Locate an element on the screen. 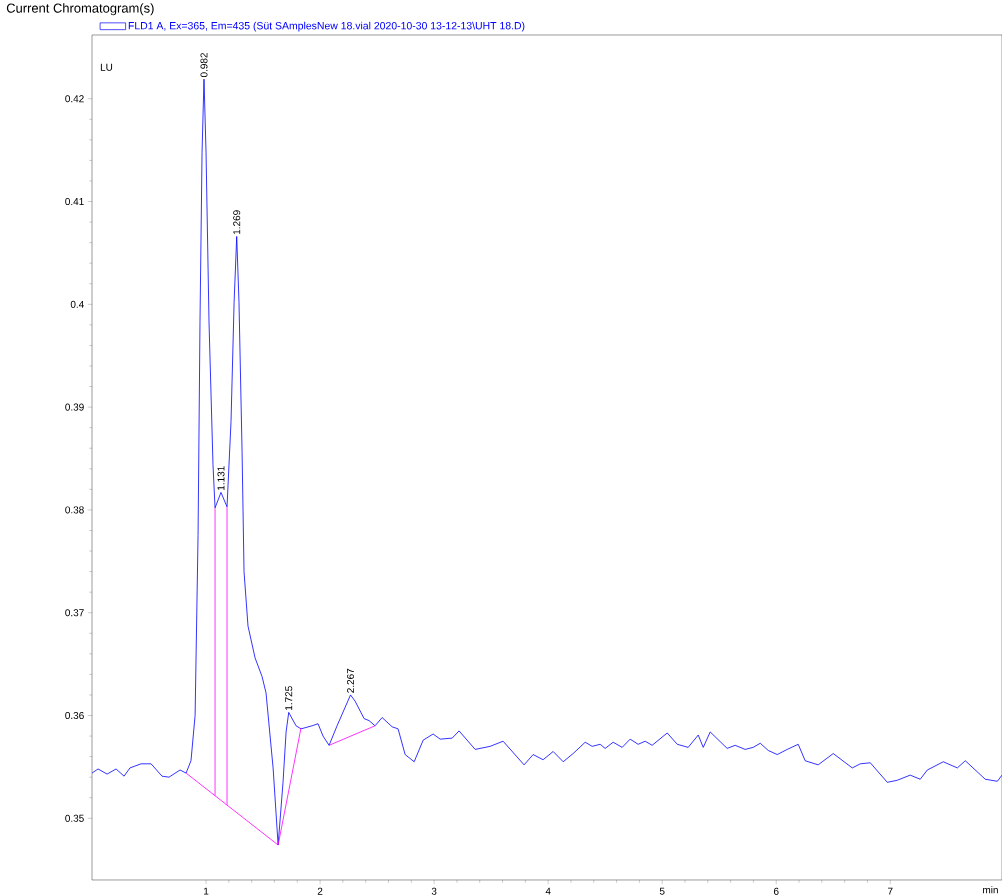 Image resolution: width=1002 pixels, height=896 pixels. y-tick-label: 0.37 is located at coordinates (74, 613).